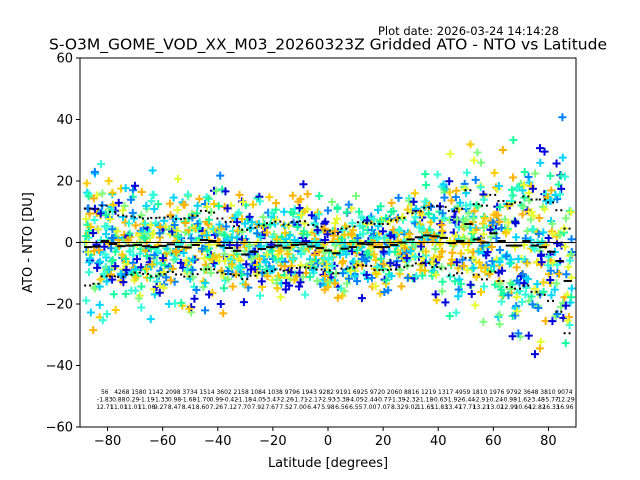 The width and height of the screenshot is (640, 480). What do you see at coordinates (314, 400) in the screenshot?
I see `bin-stat-label: -2.17` at bounding box center [314, 400].